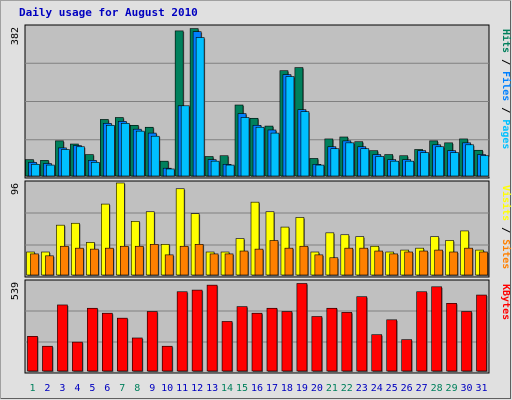 The height and width of the screenshot is (400, 512). I want to click on legend-visits-sites: Visits / Sites, so click(506, 227).